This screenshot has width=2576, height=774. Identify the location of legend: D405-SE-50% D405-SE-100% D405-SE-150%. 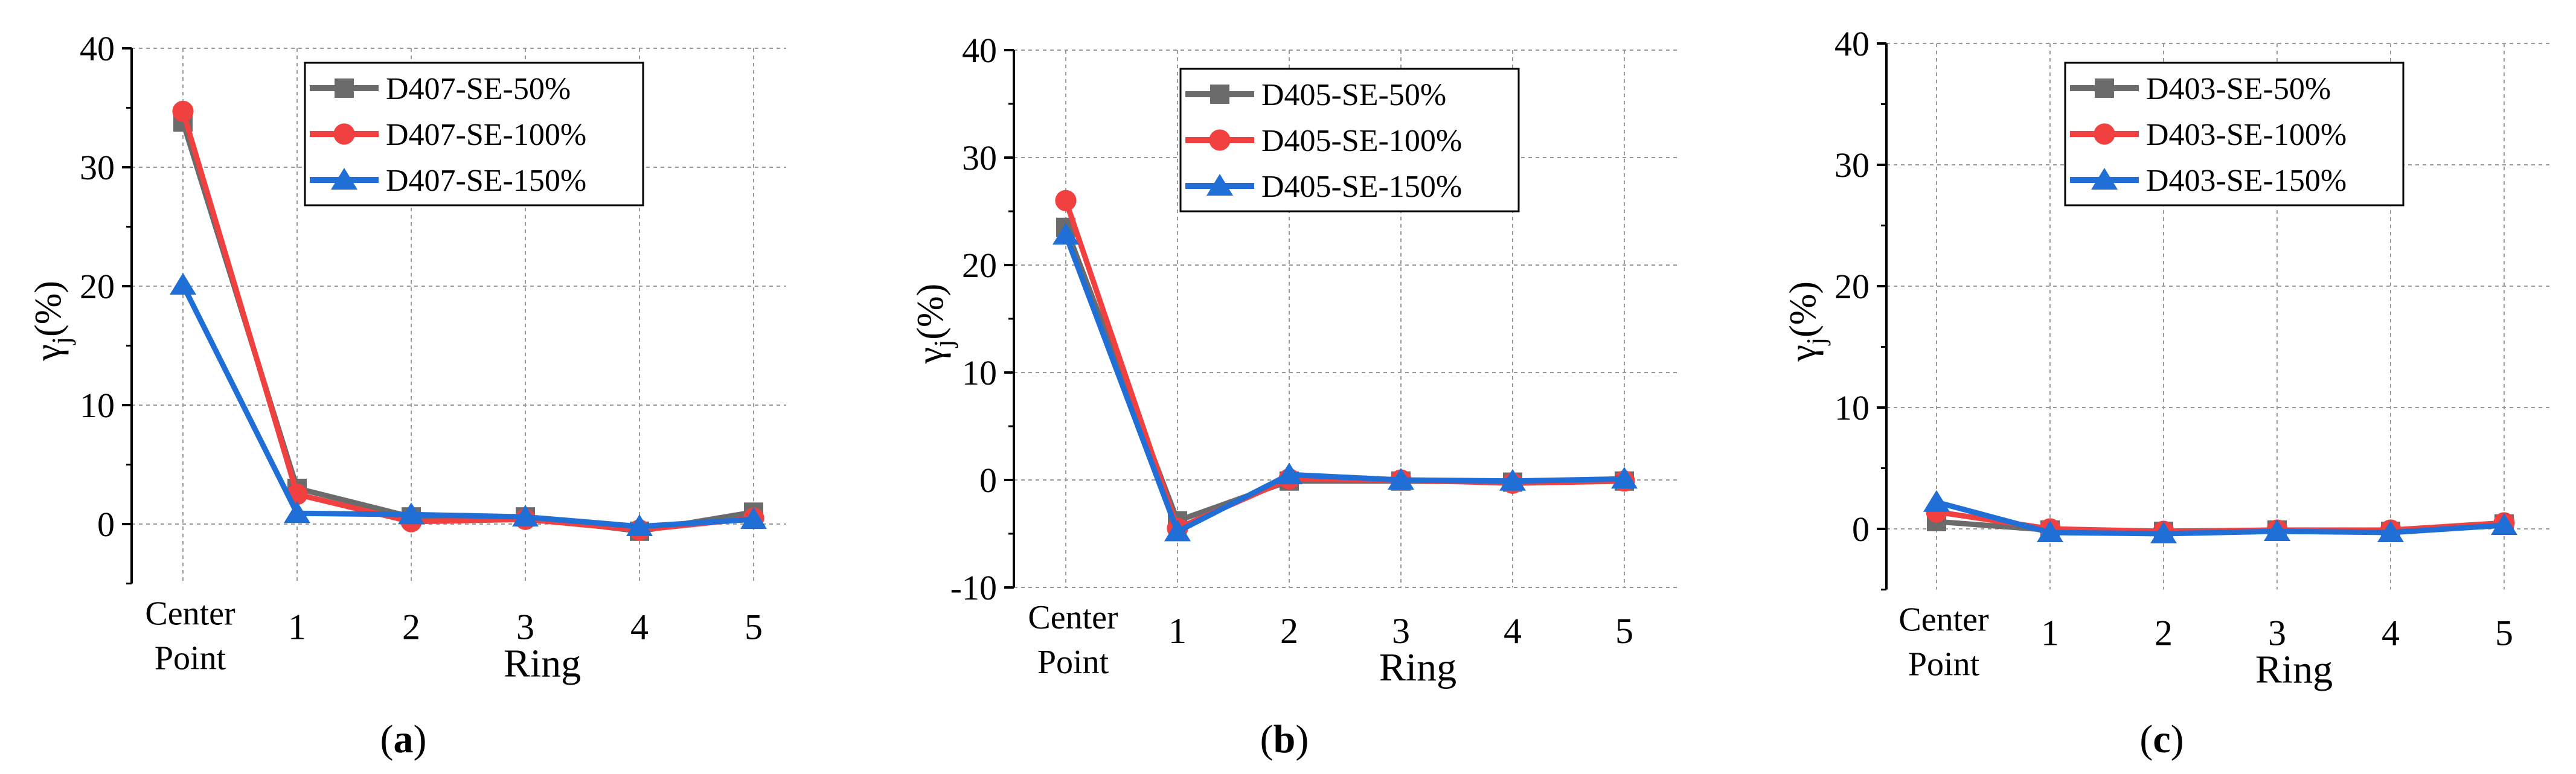
(1349, 140).